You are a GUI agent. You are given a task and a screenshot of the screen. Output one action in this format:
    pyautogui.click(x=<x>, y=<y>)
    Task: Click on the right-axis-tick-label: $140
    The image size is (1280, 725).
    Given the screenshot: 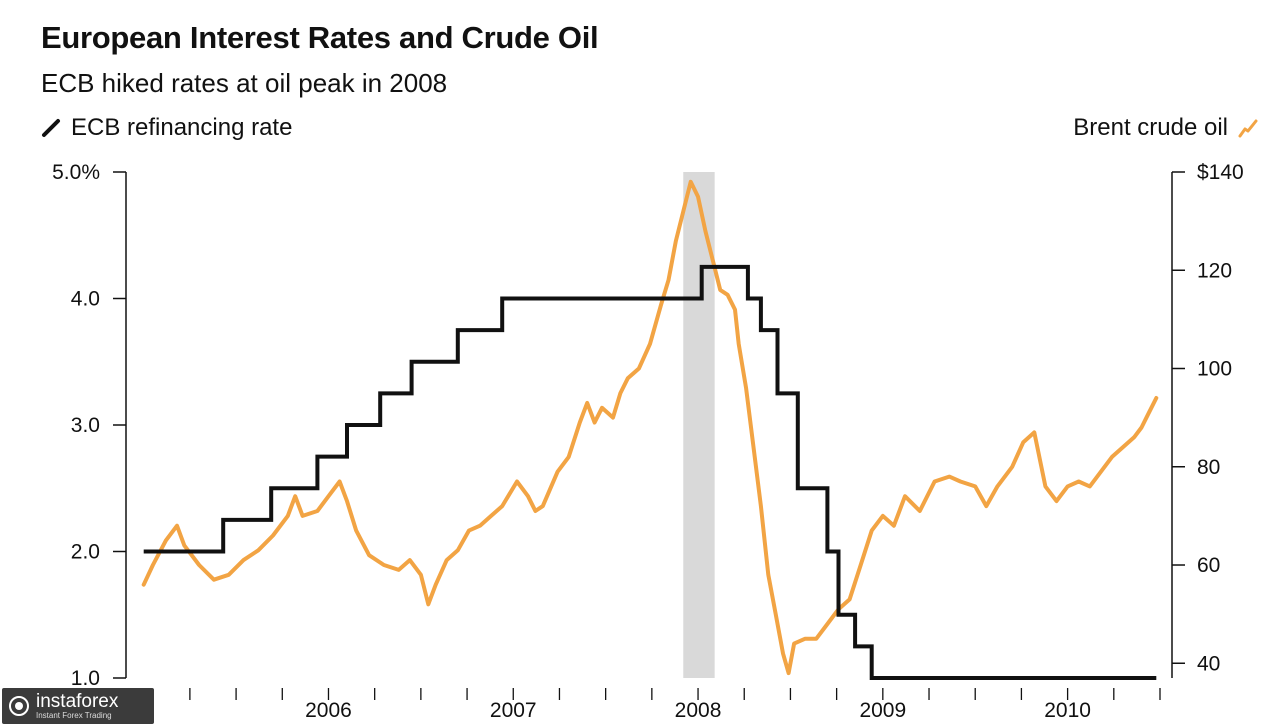 What is the action you would take?
    pyautogui.click(x=1220, y=172)
    